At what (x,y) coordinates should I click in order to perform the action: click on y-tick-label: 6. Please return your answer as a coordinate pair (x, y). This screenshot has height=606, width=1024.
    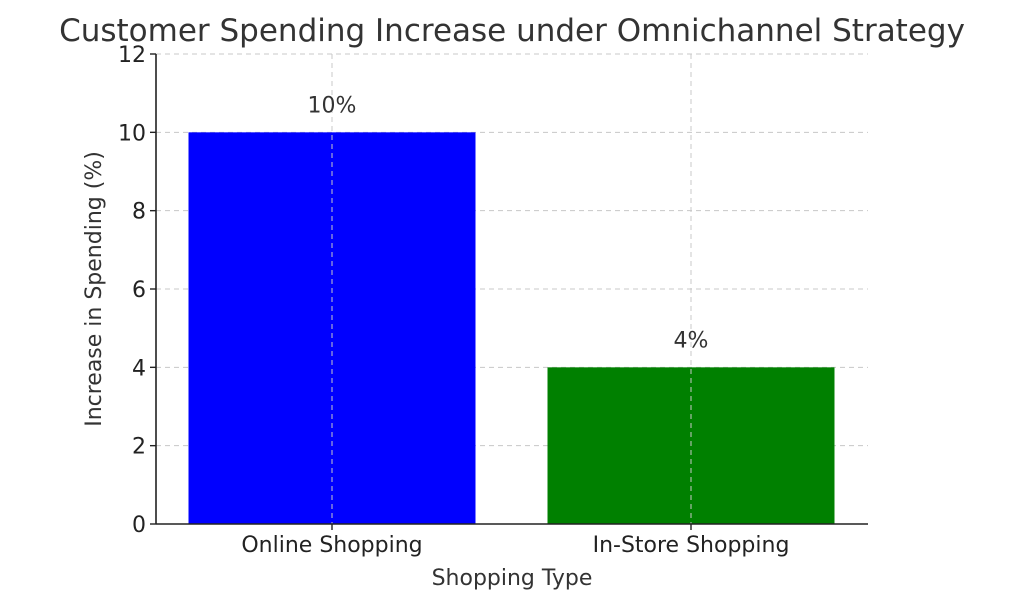
    Looking at the image, I should click on (139, 290).